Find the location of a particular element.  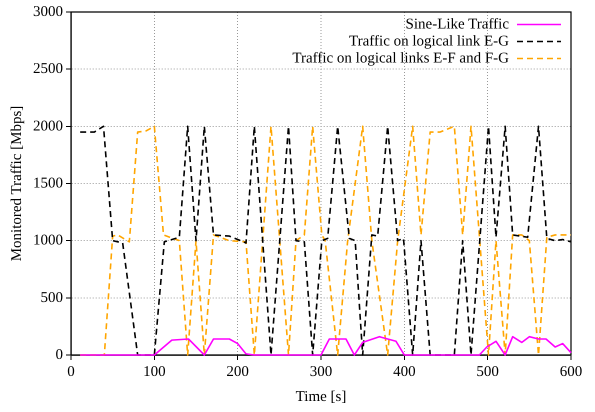

x-tick-label: 500 is located at coordinates (487, 372).